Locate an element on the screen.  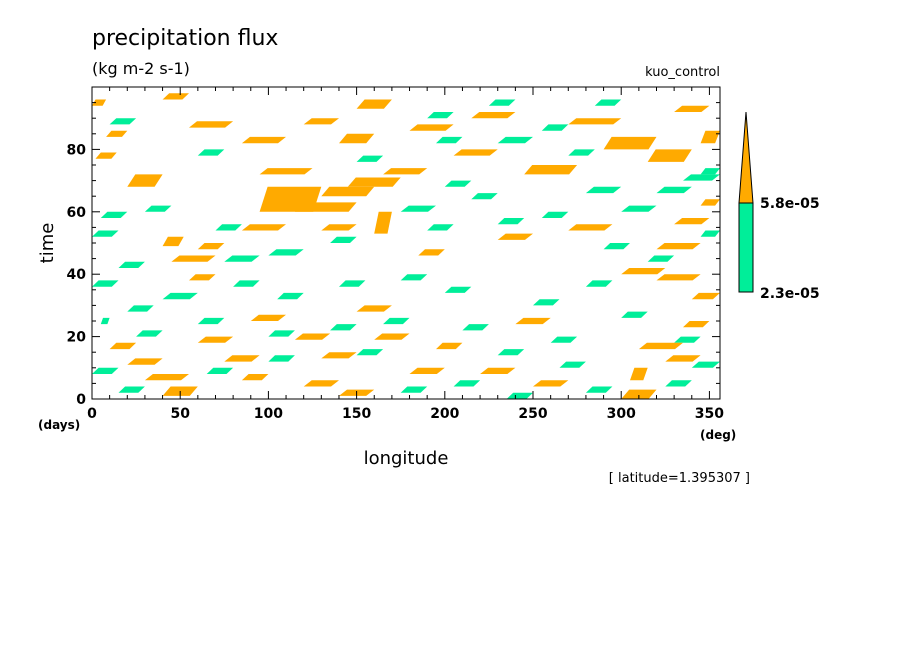
y-unit-label: (days) is located at coordinates (59, 425).